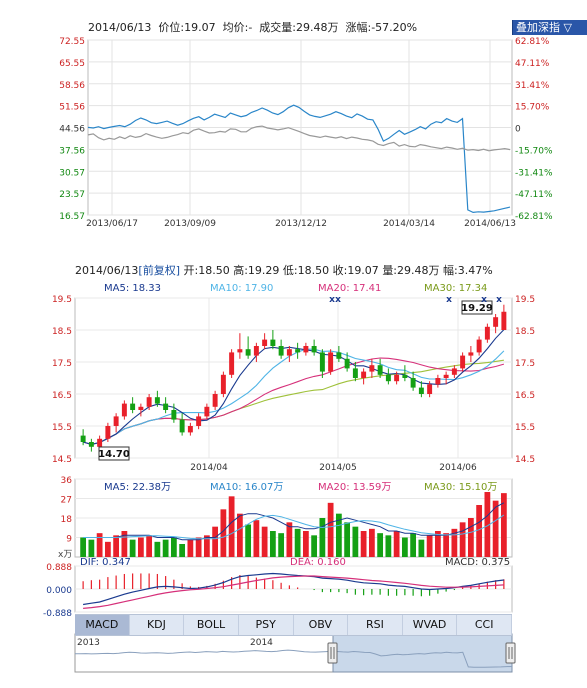 This screenshot has width=587, height=688. Describe the element at coordinates (266, 625) in the screenshot. I see `tab-psy: PSY` at that location.